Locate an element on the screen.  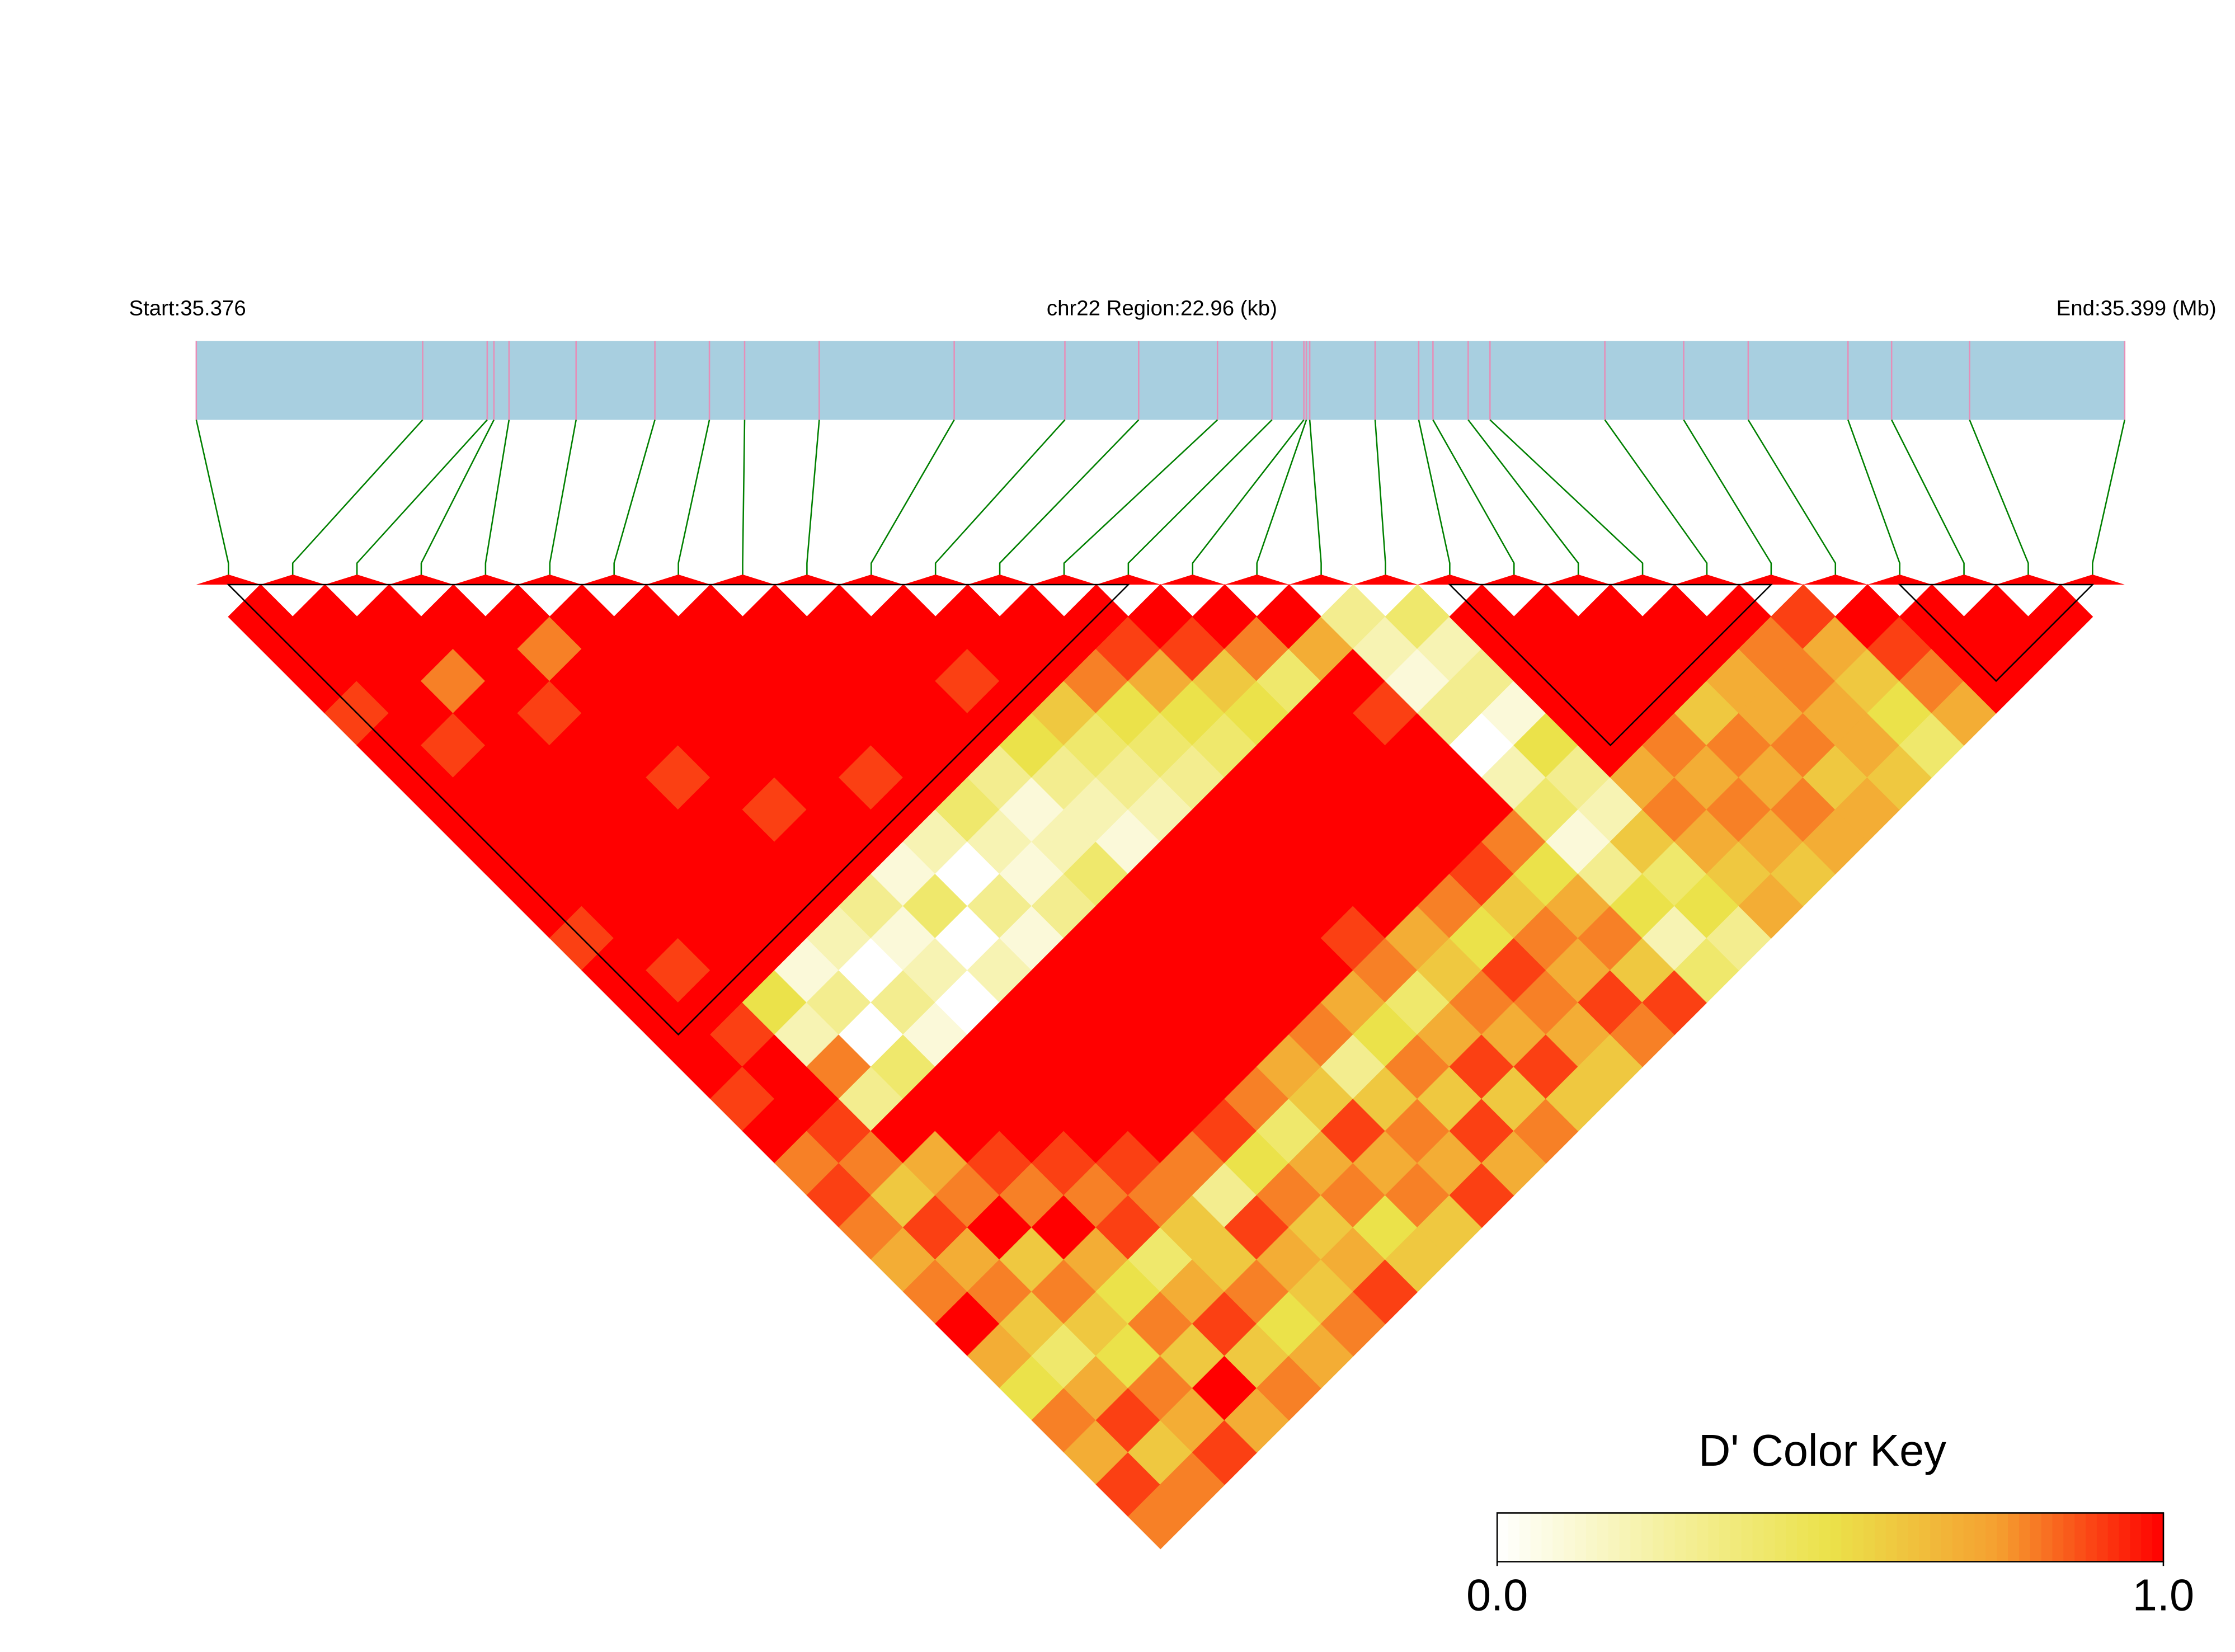
start-label: Start:35.376 is located at coordinates (187, 308).